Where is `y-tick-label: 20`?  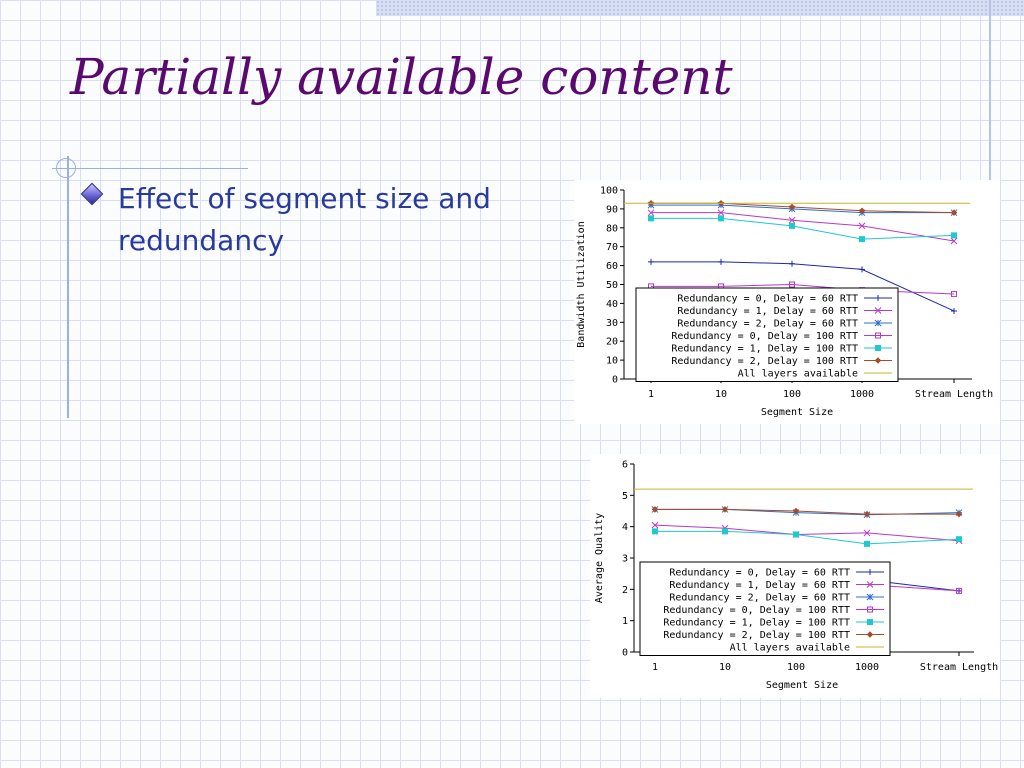 y-tick-label: 20 is located at coordinates (612, 342).